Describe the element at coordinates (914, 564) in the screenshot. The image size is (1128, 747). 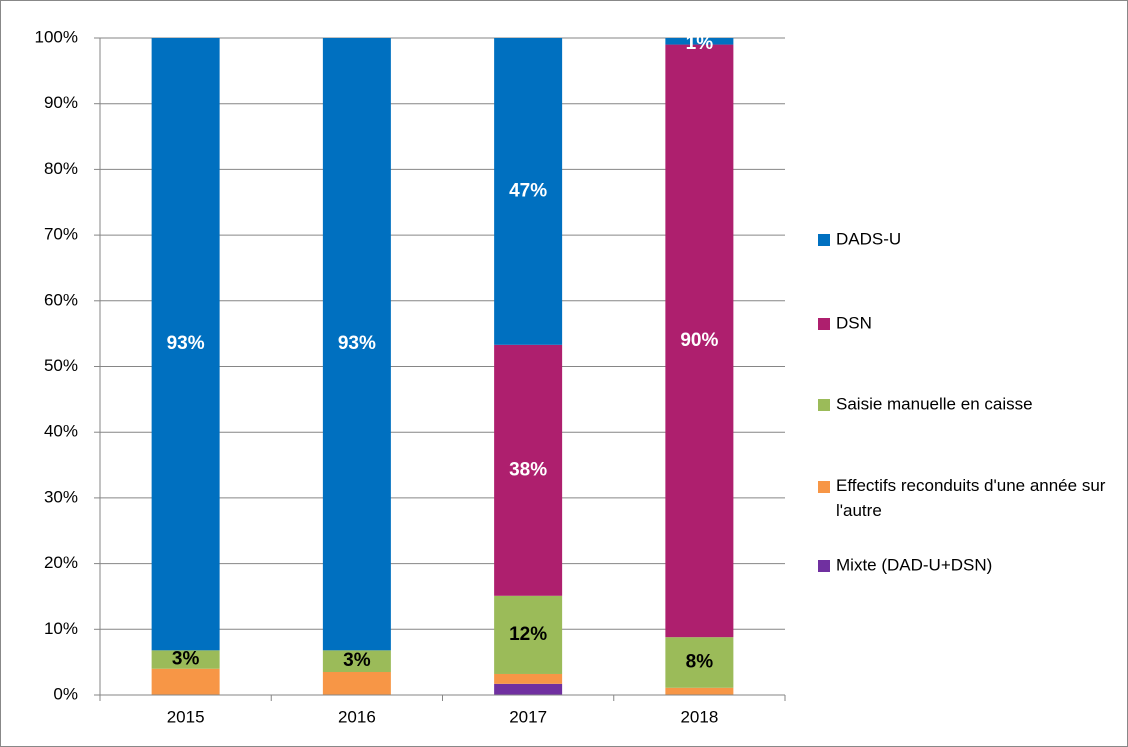
I see `legend-label: Mixte (DAD-U+DSN)` at that location.